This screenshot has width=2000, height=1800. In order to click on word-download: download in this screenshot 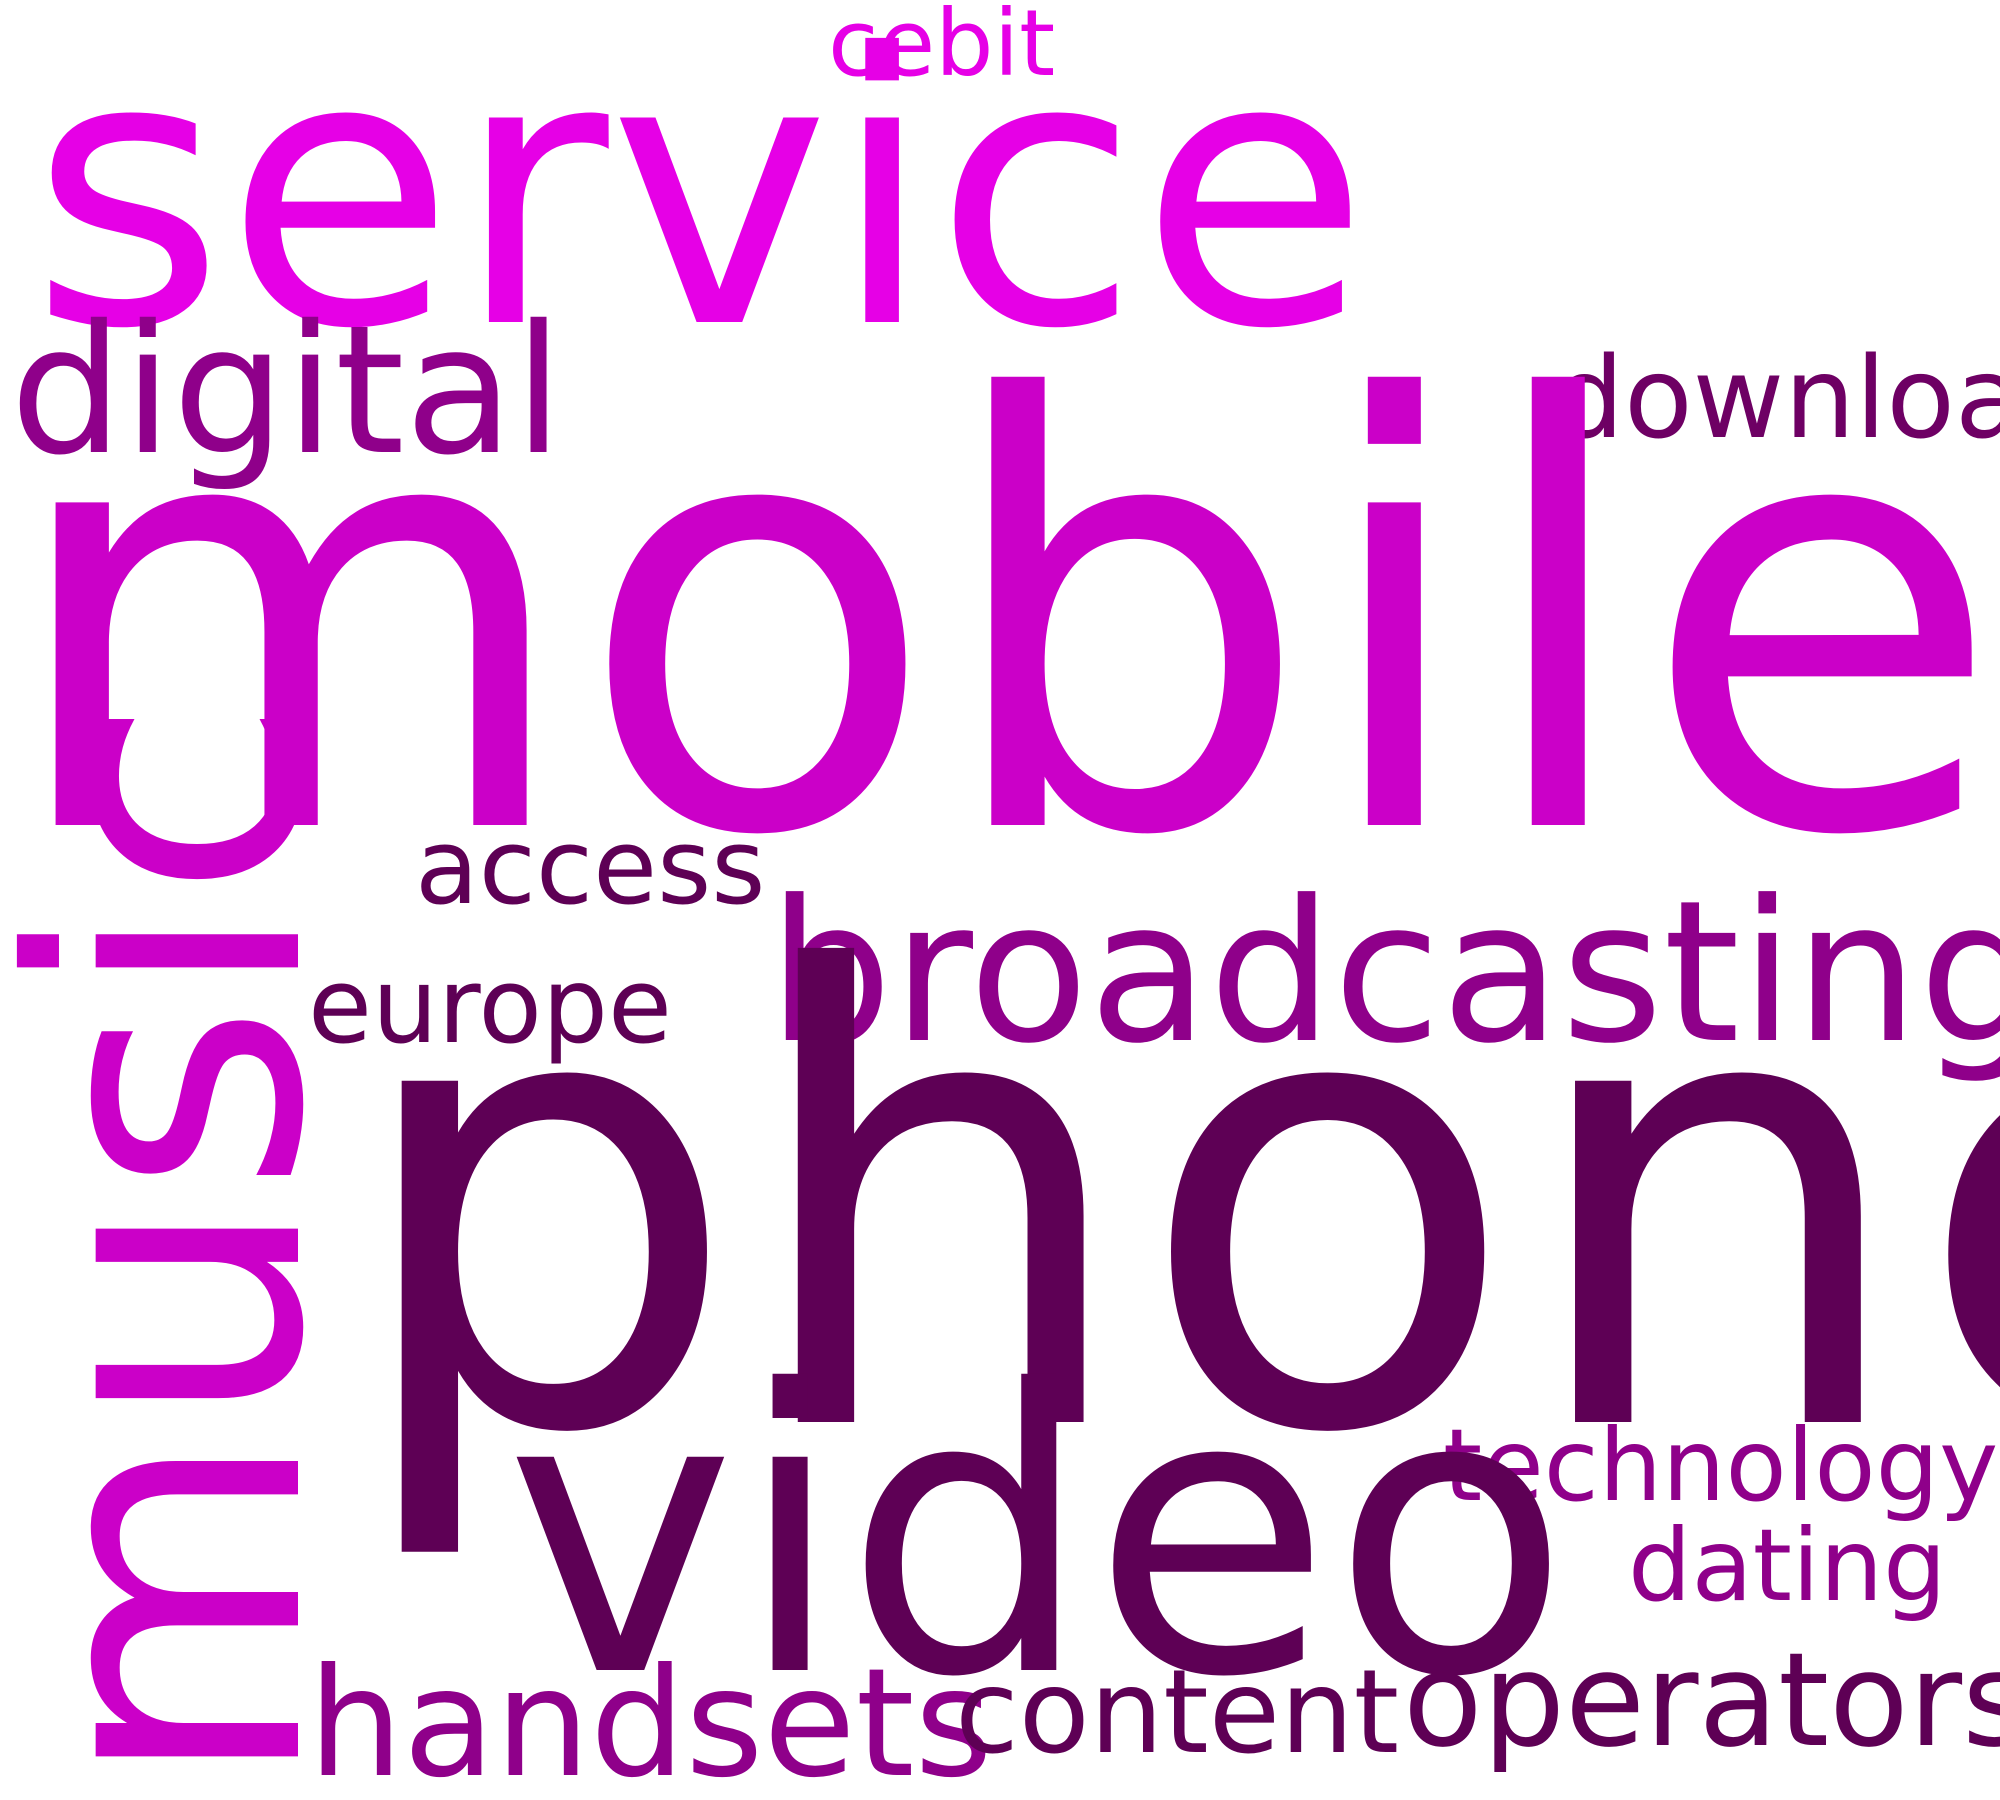, I will do `click(1776, 399)`.